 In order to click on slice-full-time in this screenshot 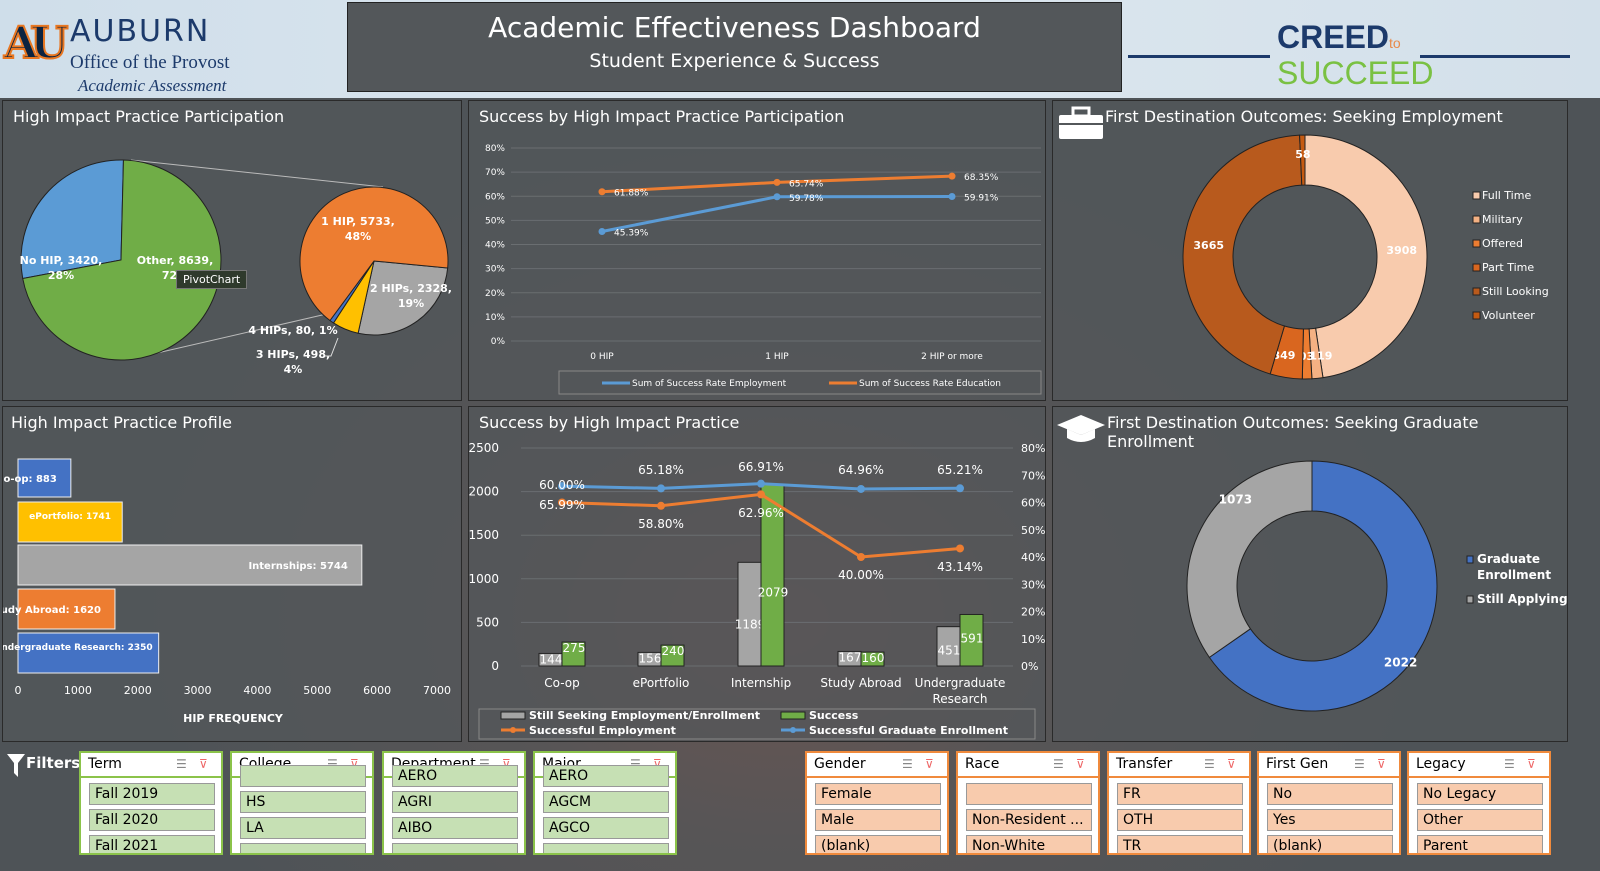, I will do `click(1366, 256)`.